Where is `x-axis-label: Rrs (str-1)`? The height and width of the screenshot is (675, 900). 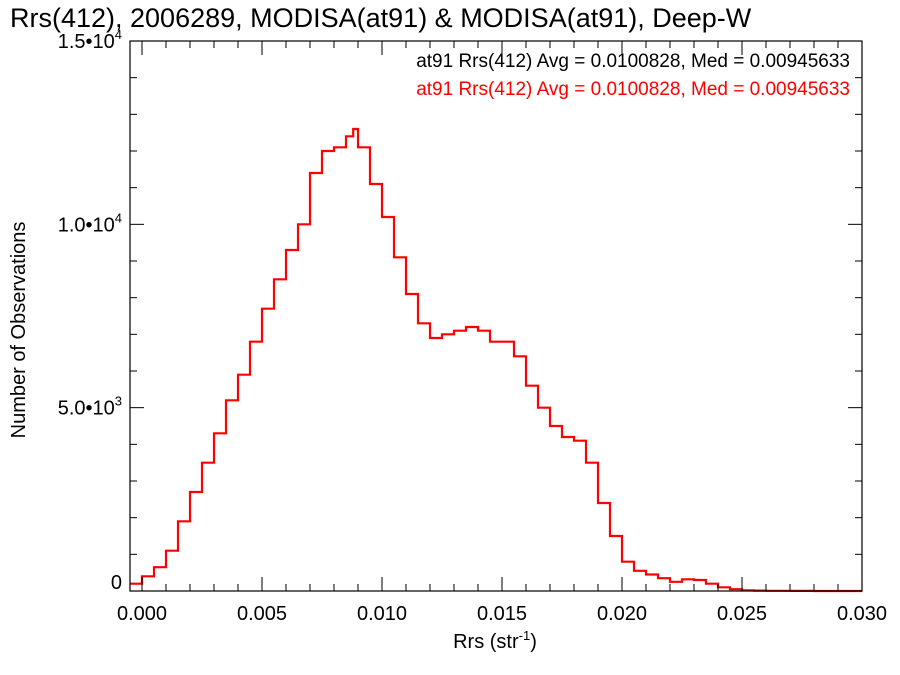 x-axis-label: Rrs (str-1) is located at coordinates (495, 640).